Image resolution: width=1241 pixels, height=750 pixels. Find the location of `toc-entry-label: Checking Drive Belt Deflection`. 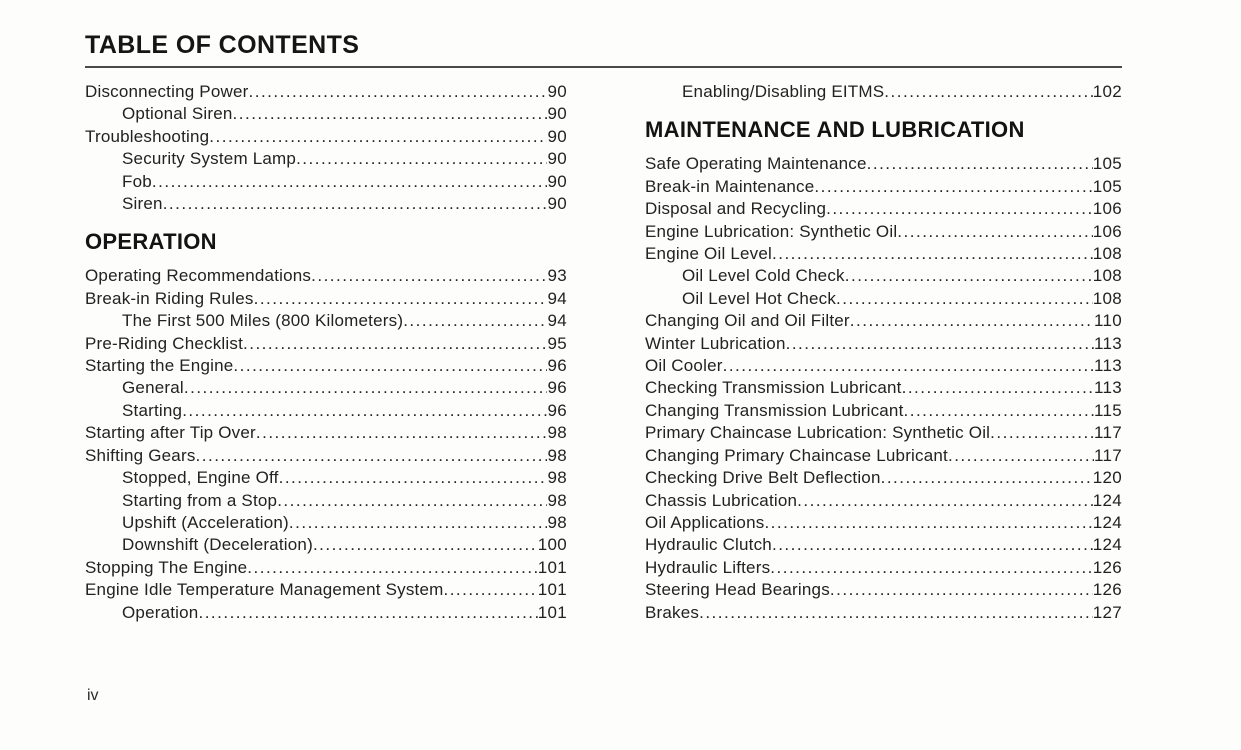

toc-entry-label: Checking Drive Belt Deflection is located at coordinates (763, 478).